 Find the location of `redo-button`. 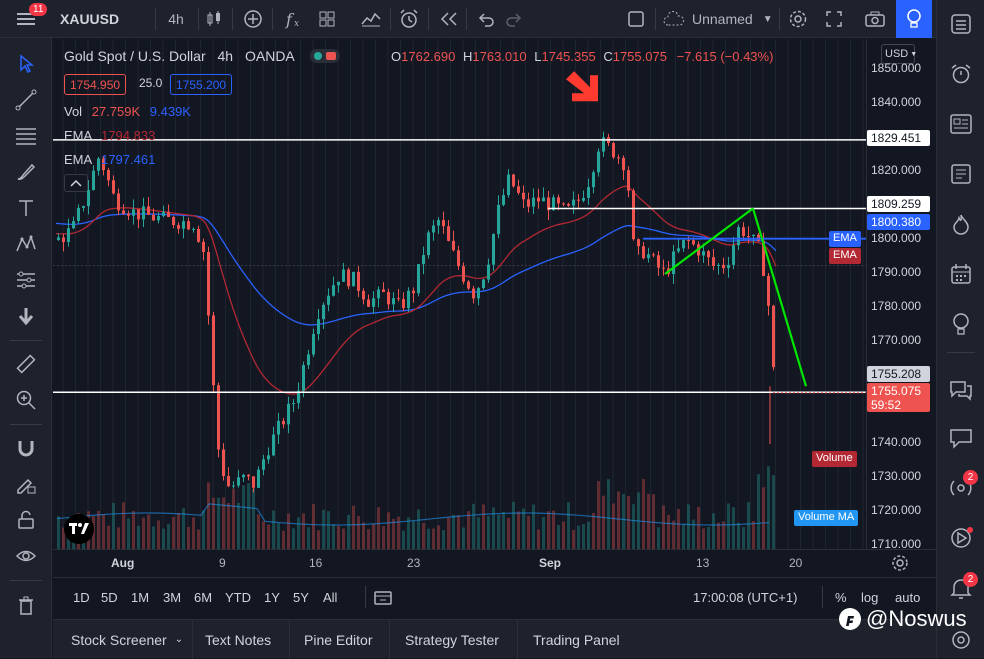

redo-button is located at coordinates (514, 19).